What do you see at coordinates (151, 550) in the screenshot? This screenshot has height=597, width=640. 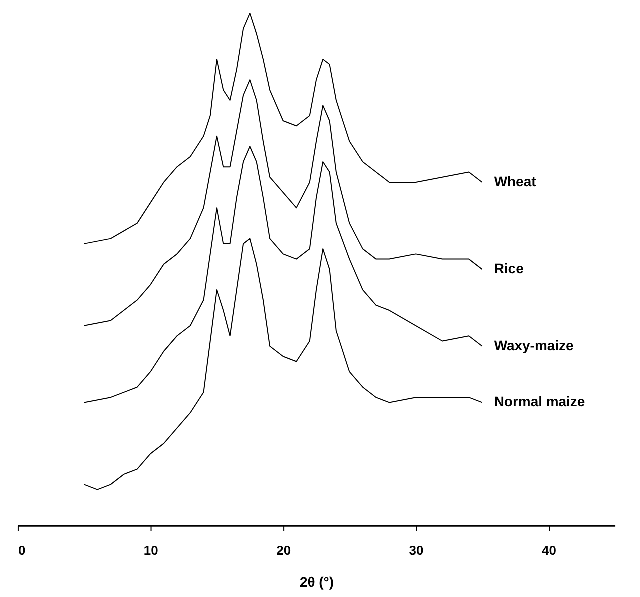 I see `x-tick-label: 10` at bounding box center [151, 550].